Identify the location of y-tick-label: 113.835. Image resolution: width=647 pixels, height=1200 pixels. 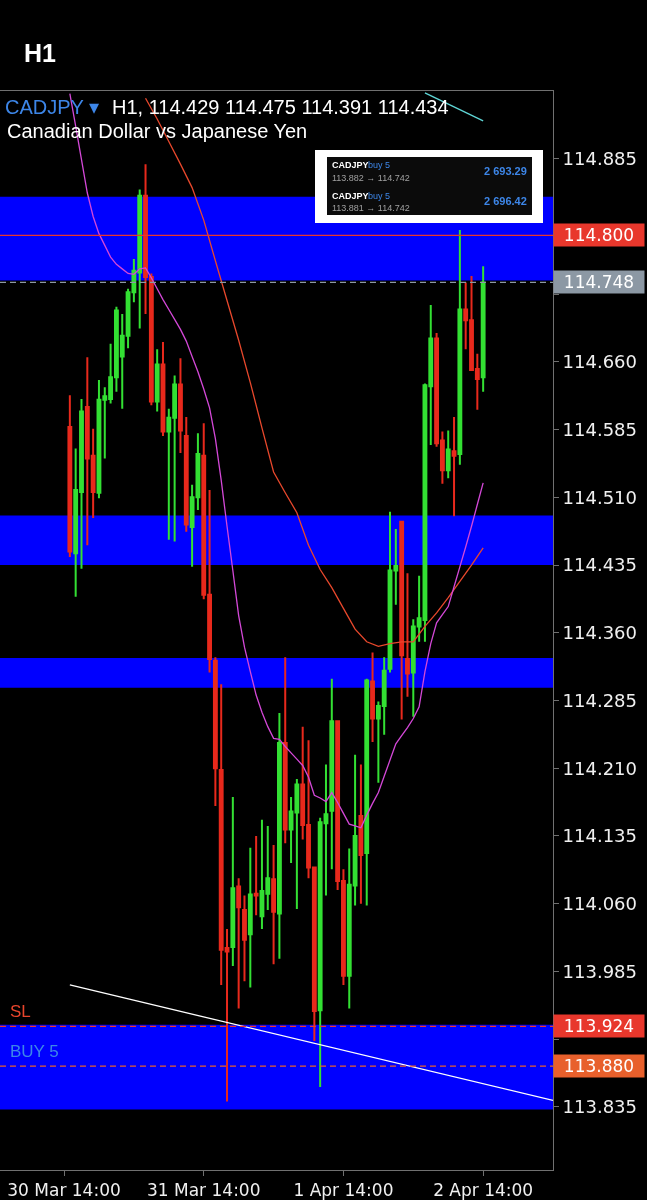
(600, 1107).